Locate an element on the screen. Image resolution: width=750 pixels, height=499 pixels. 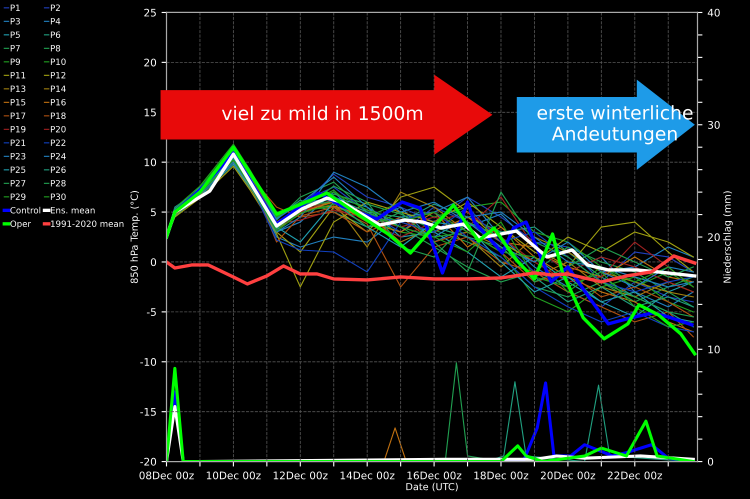
legend-label: P6 is located at coordinates (55, 34).